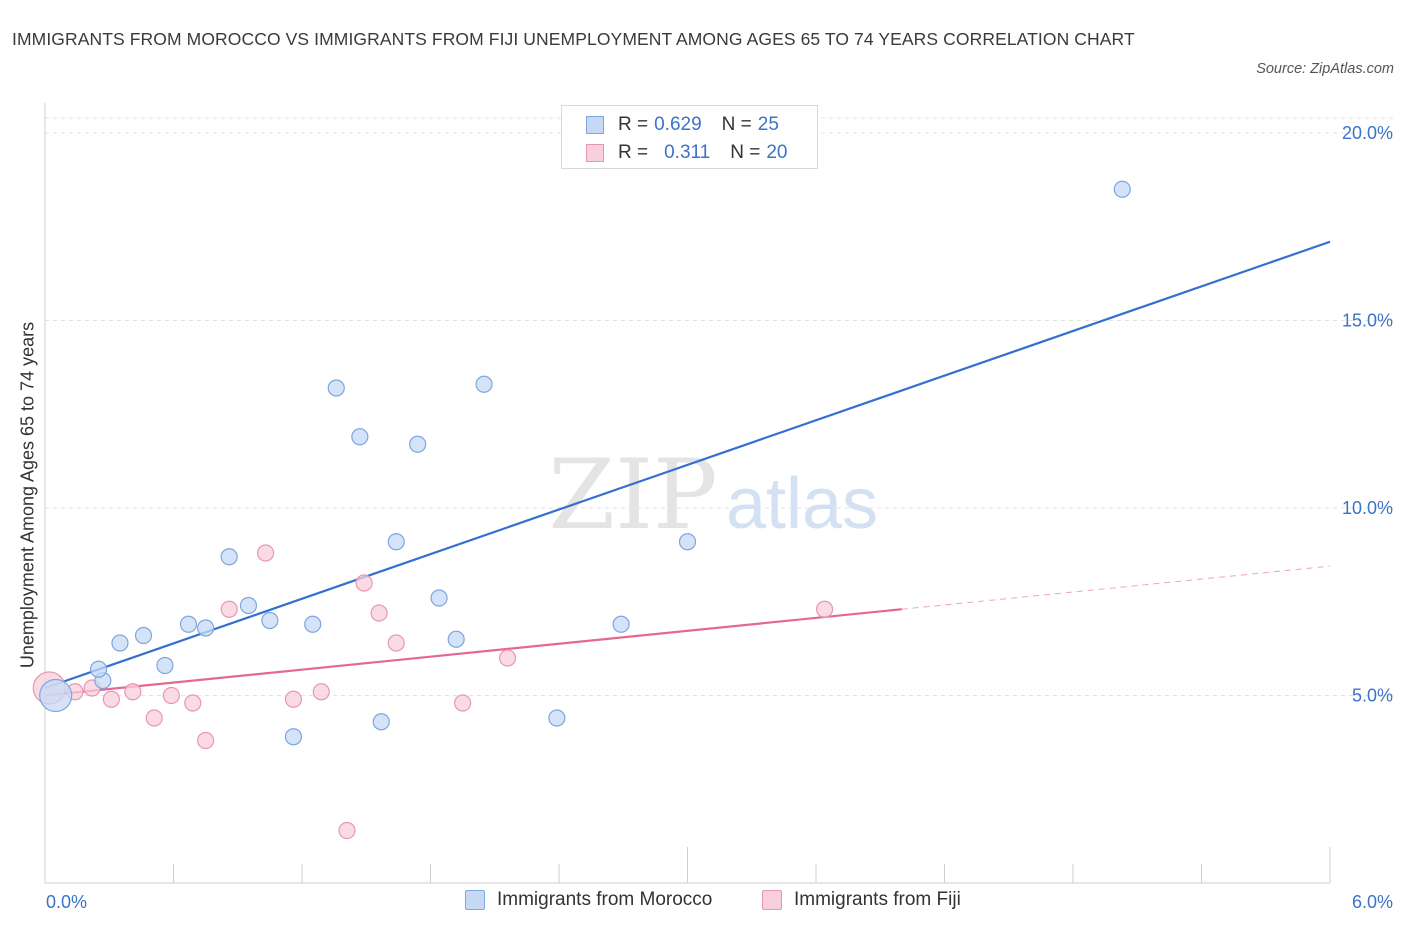  I want to click on legend-r-value: 0.311, so click(687, 152).